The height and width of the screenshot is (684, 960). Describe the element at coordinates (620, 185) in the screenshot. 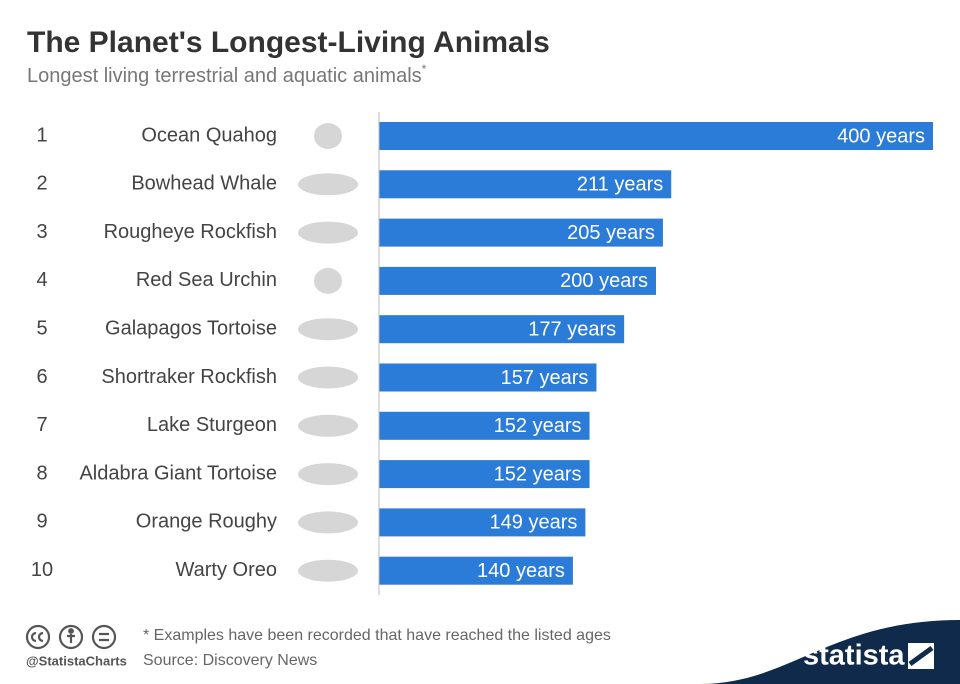

I see `value-label: 211 years` at that location.